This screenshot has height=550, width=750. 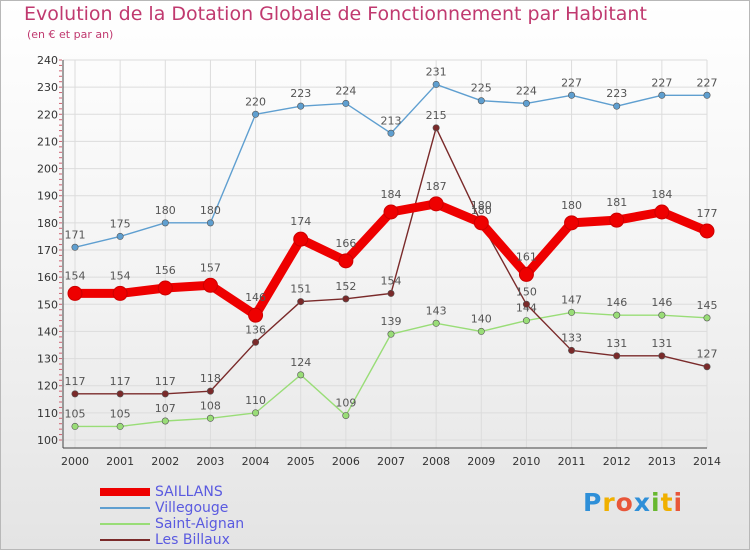 I want to click on logo-letter: i, so click(x=656, y=502).